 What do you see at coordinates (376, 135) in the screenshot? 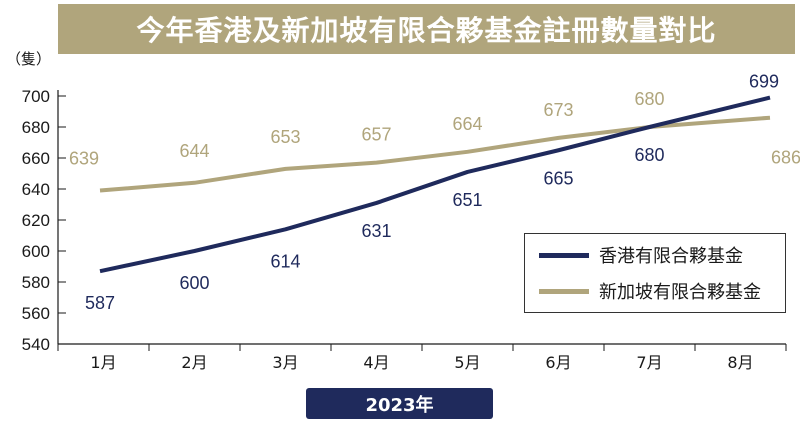
I see `data-label-sg-4: 657` at bounding box center [376, 135].